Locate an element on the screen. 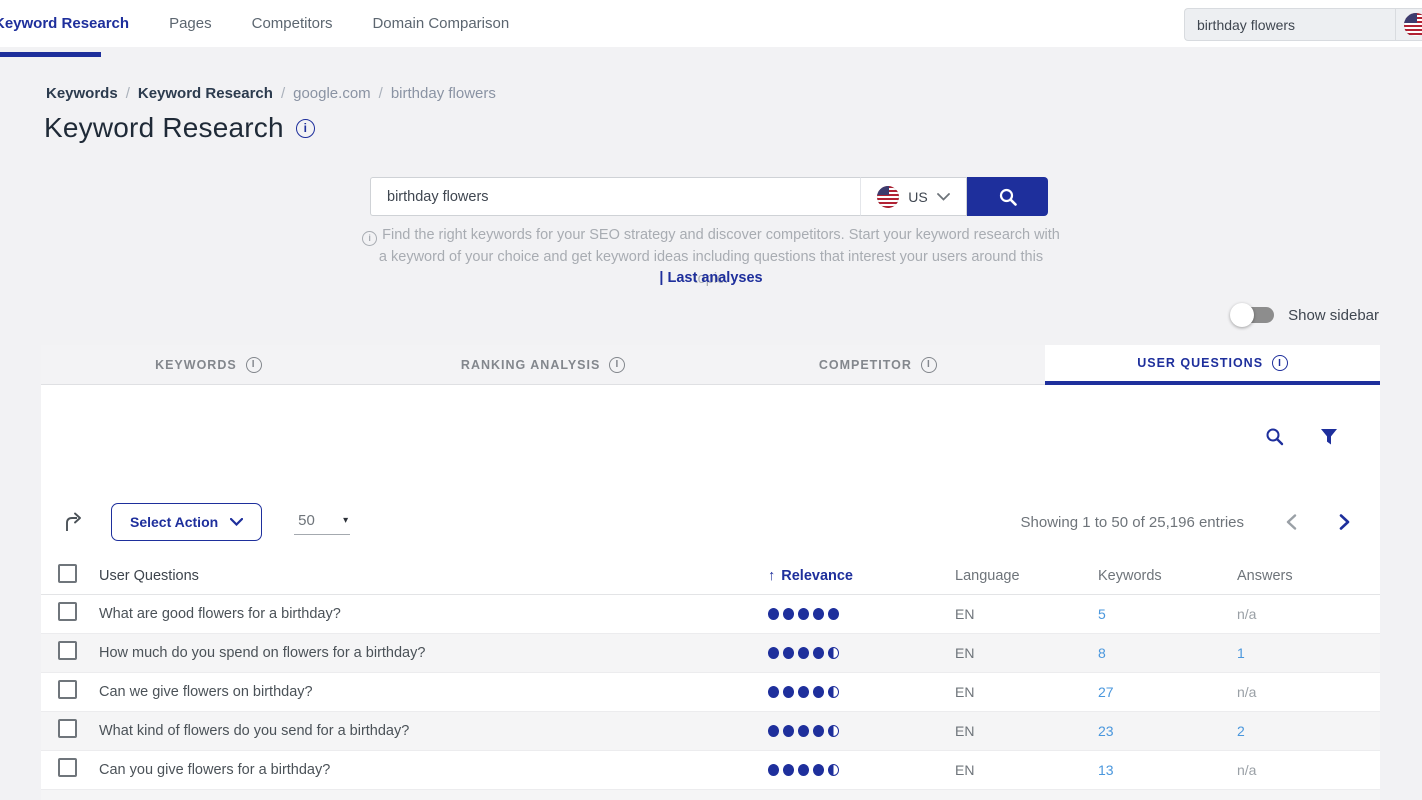  select-action-button: Select Action is located at coordinates (187, 522).